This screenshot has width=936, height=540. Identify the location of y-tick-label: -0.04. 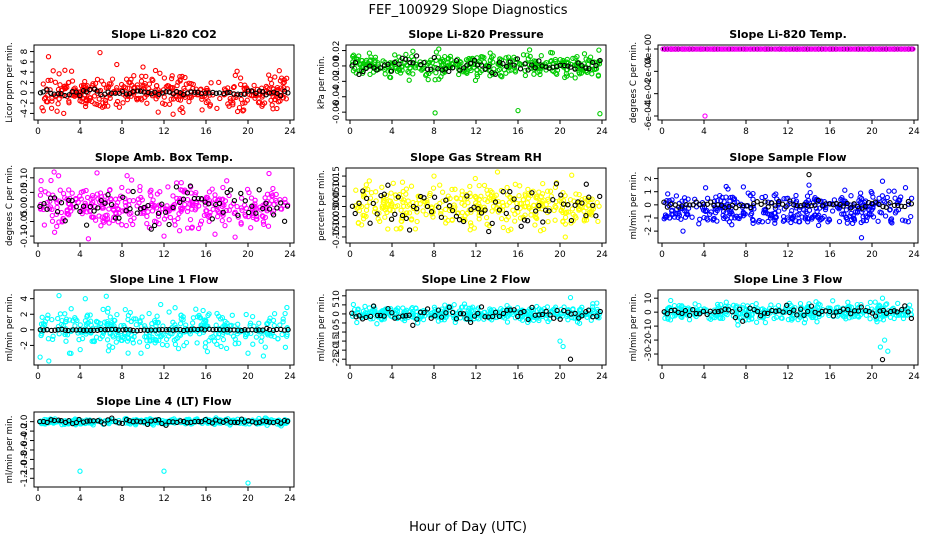
(337, 97).